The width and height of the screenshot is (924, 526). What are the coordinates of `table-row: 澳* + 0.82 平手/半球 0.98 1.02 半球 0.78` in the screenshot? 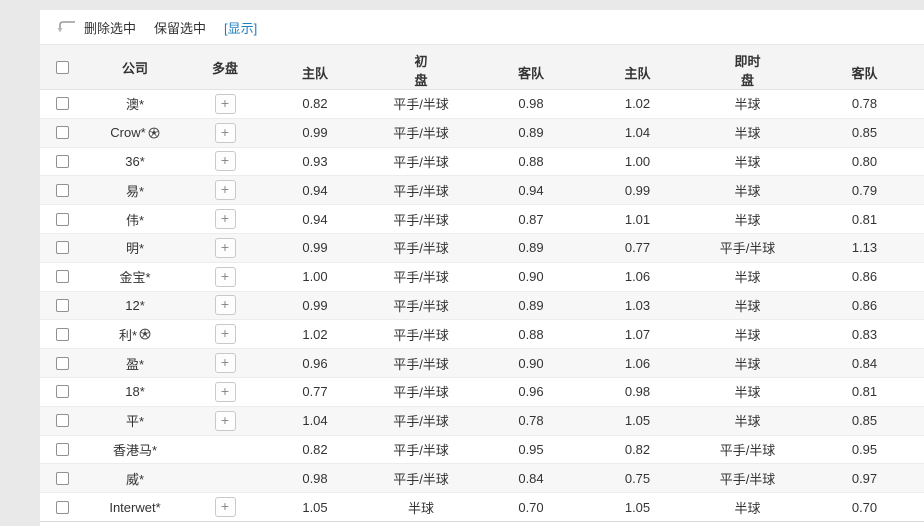 It's located at (482, 104).